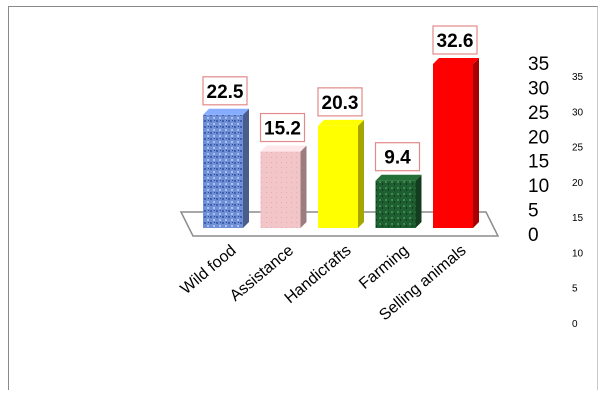 This screenshot has width=602, height=393. Describe the element at coordinates (578, 218) in the screenshot. I see `secondary-axis-tick: 15` at that location.